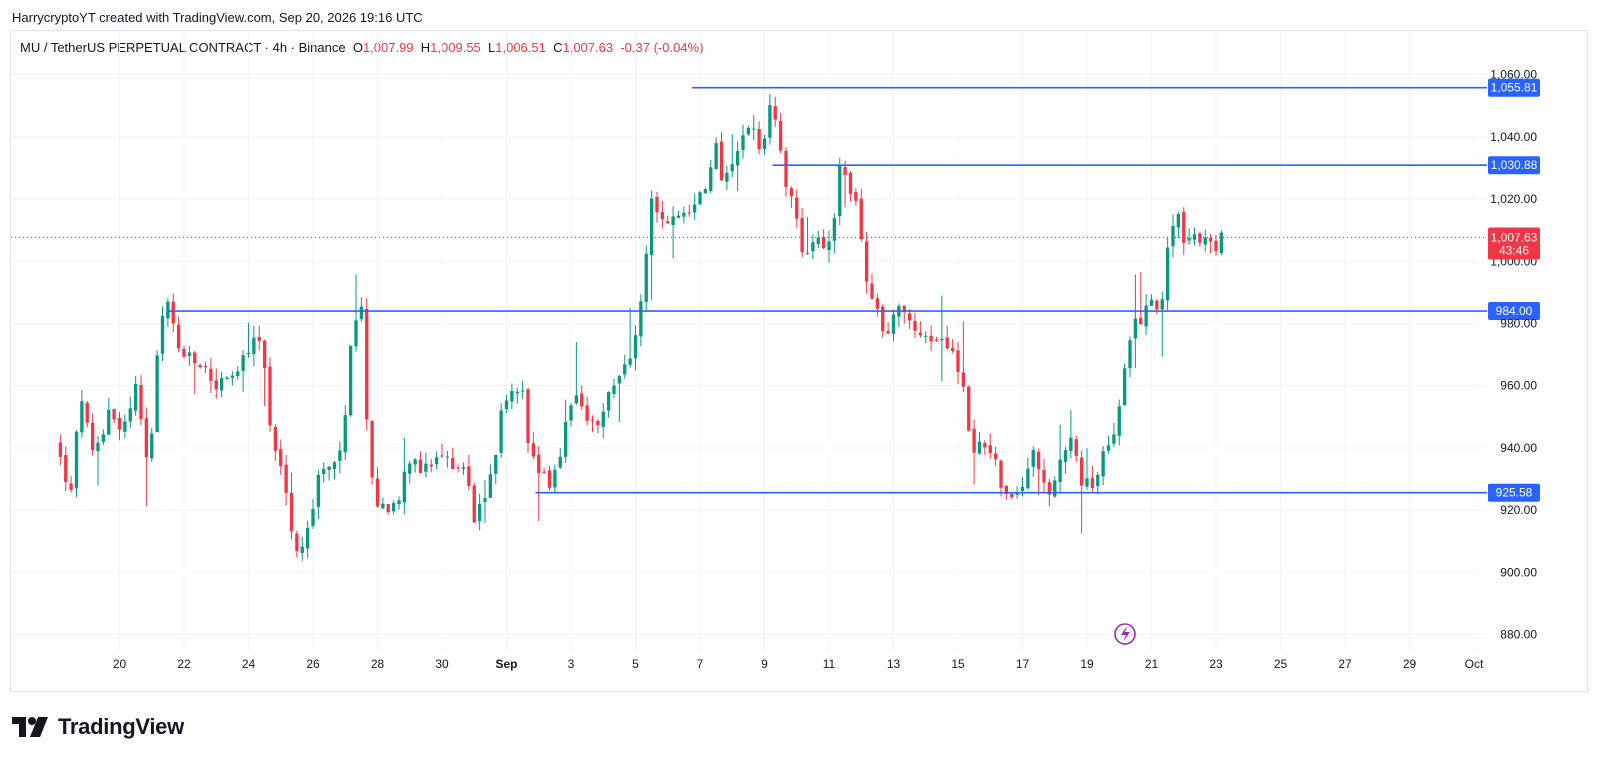 Image resolution: width=1600 pixels, height=758 pixels. Describe the element at coordinates (378, 664) in the screenshot. I see `time-tick-label: 28` at that location.